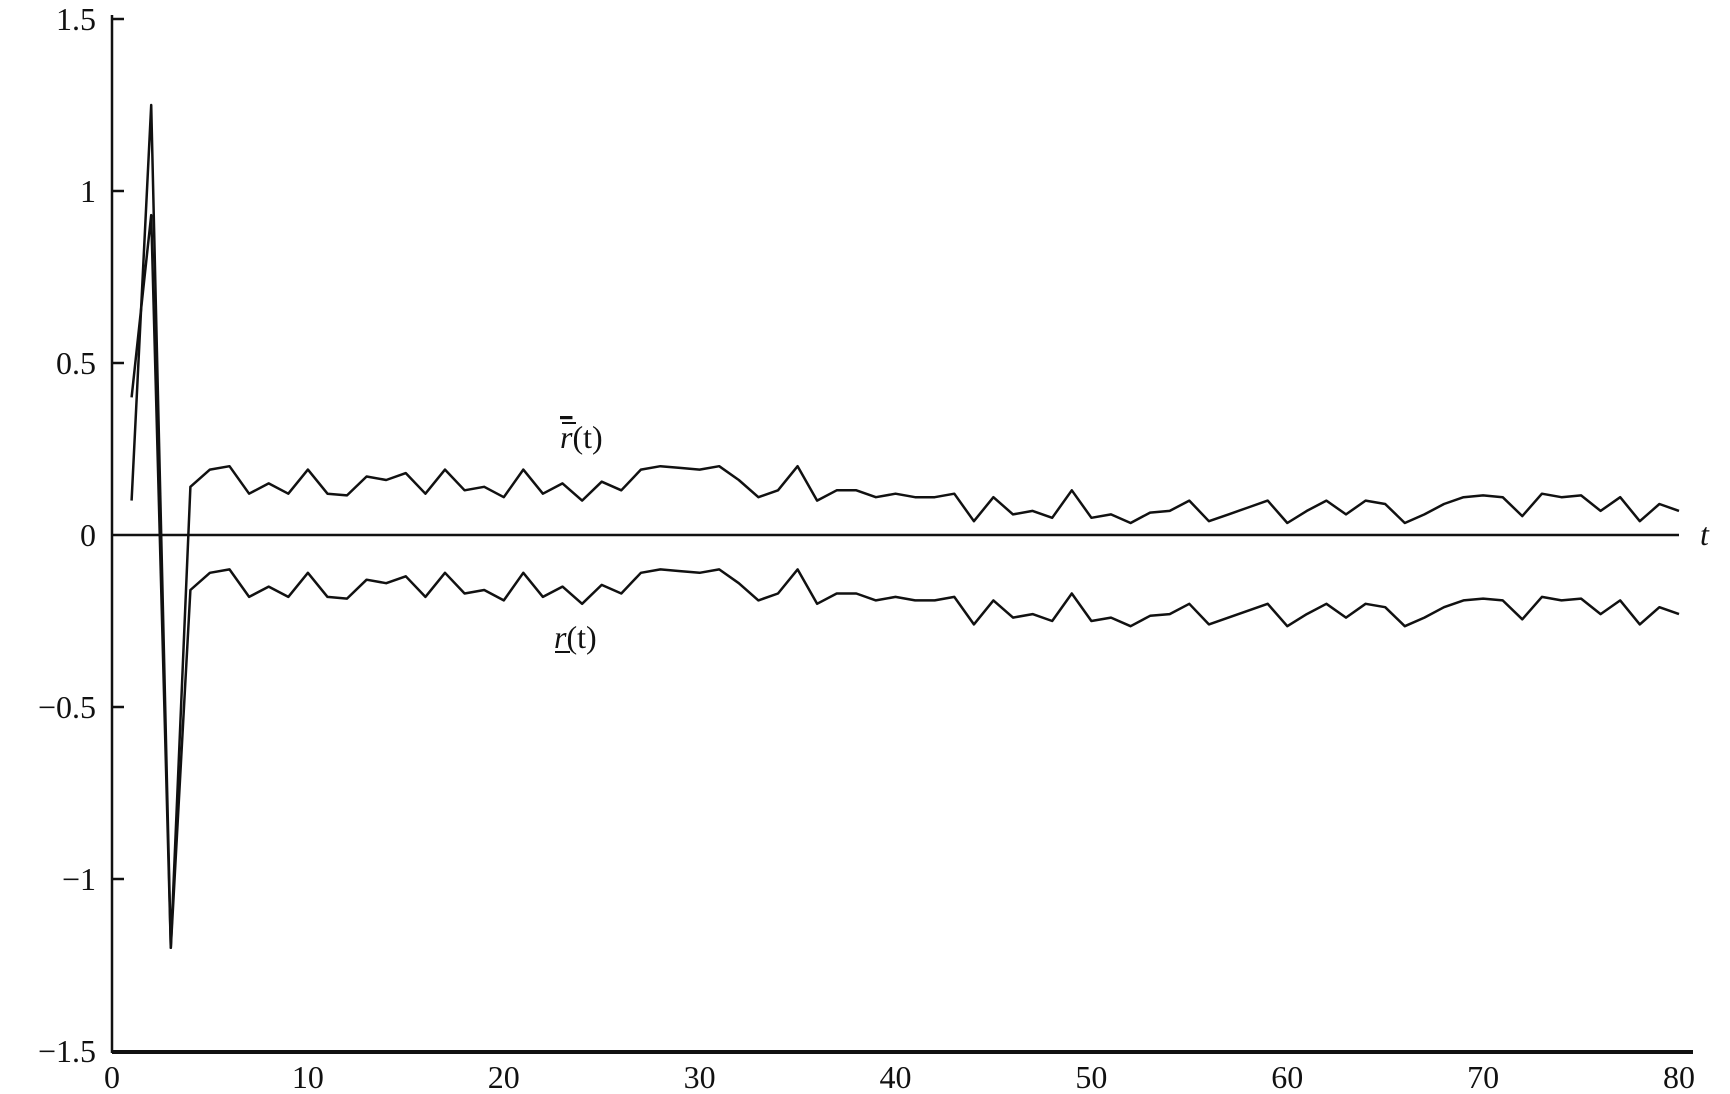  Describe the element at coordinates (700, 1076) in the screenshot. I see `x-tick-label: 30` at that location.